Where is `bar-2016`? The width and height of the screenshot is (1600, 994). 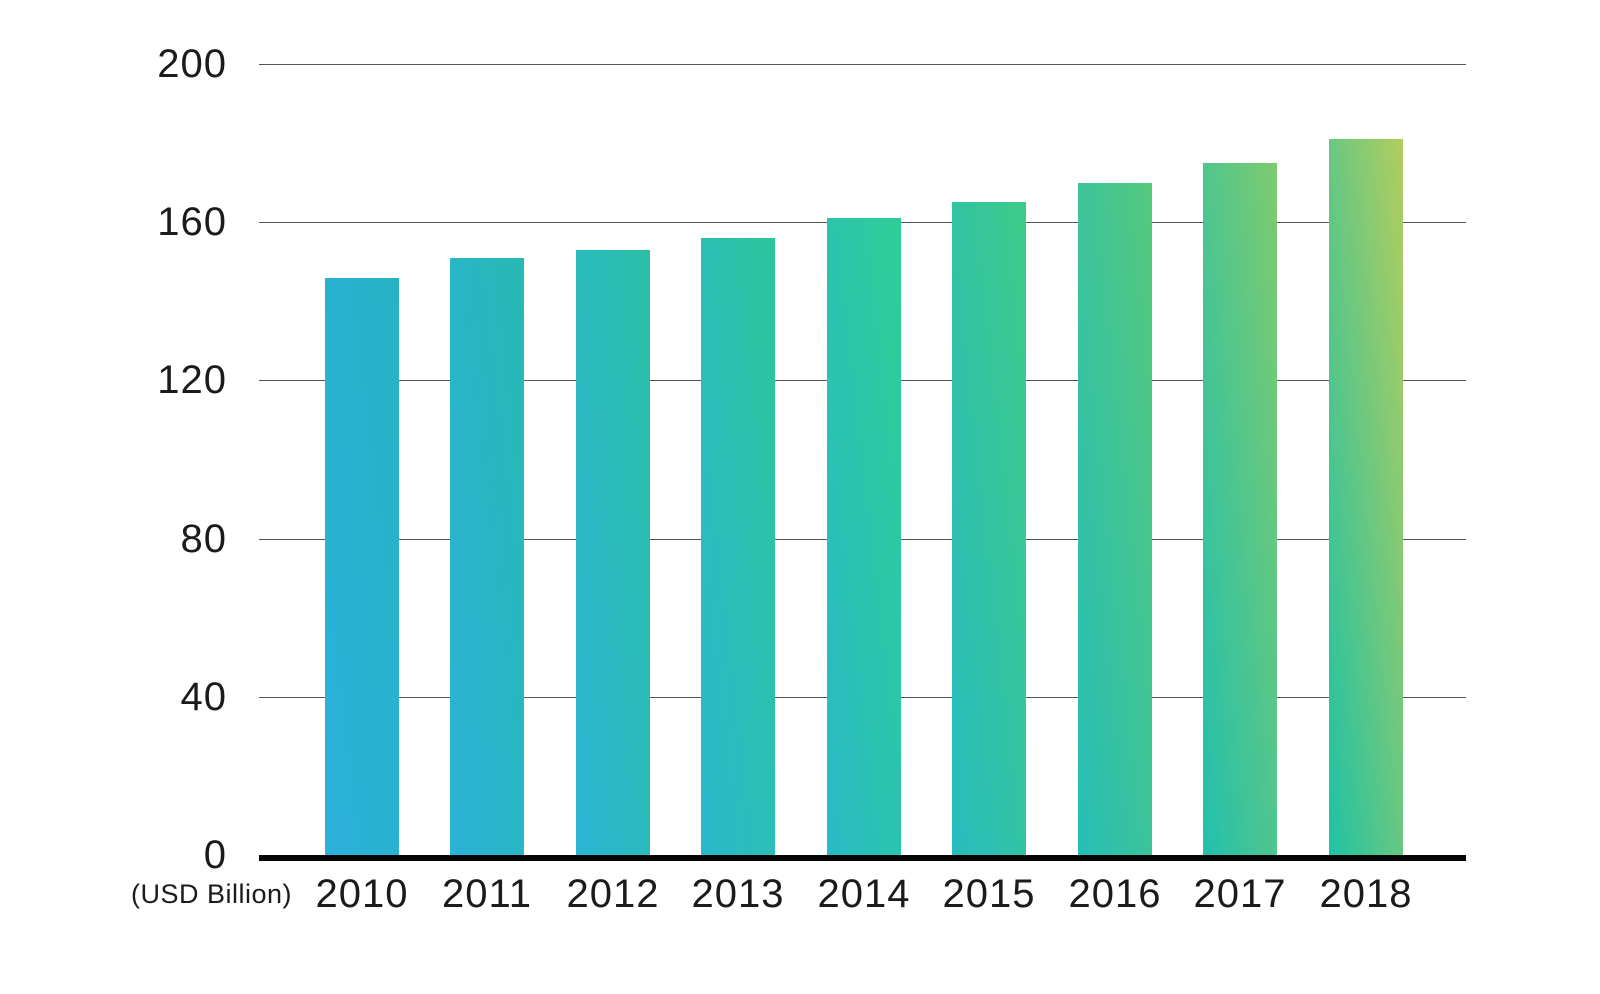
bar-2016 is located at coordinates (1115, 519).